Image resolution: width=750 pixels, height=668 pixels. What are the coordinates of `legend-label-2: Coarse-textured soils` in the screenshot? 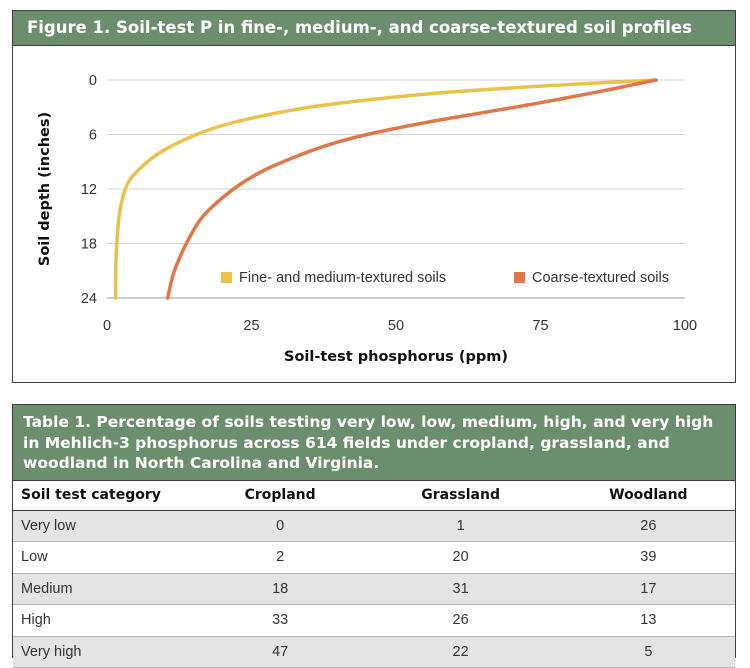 It's located at (600, 278).